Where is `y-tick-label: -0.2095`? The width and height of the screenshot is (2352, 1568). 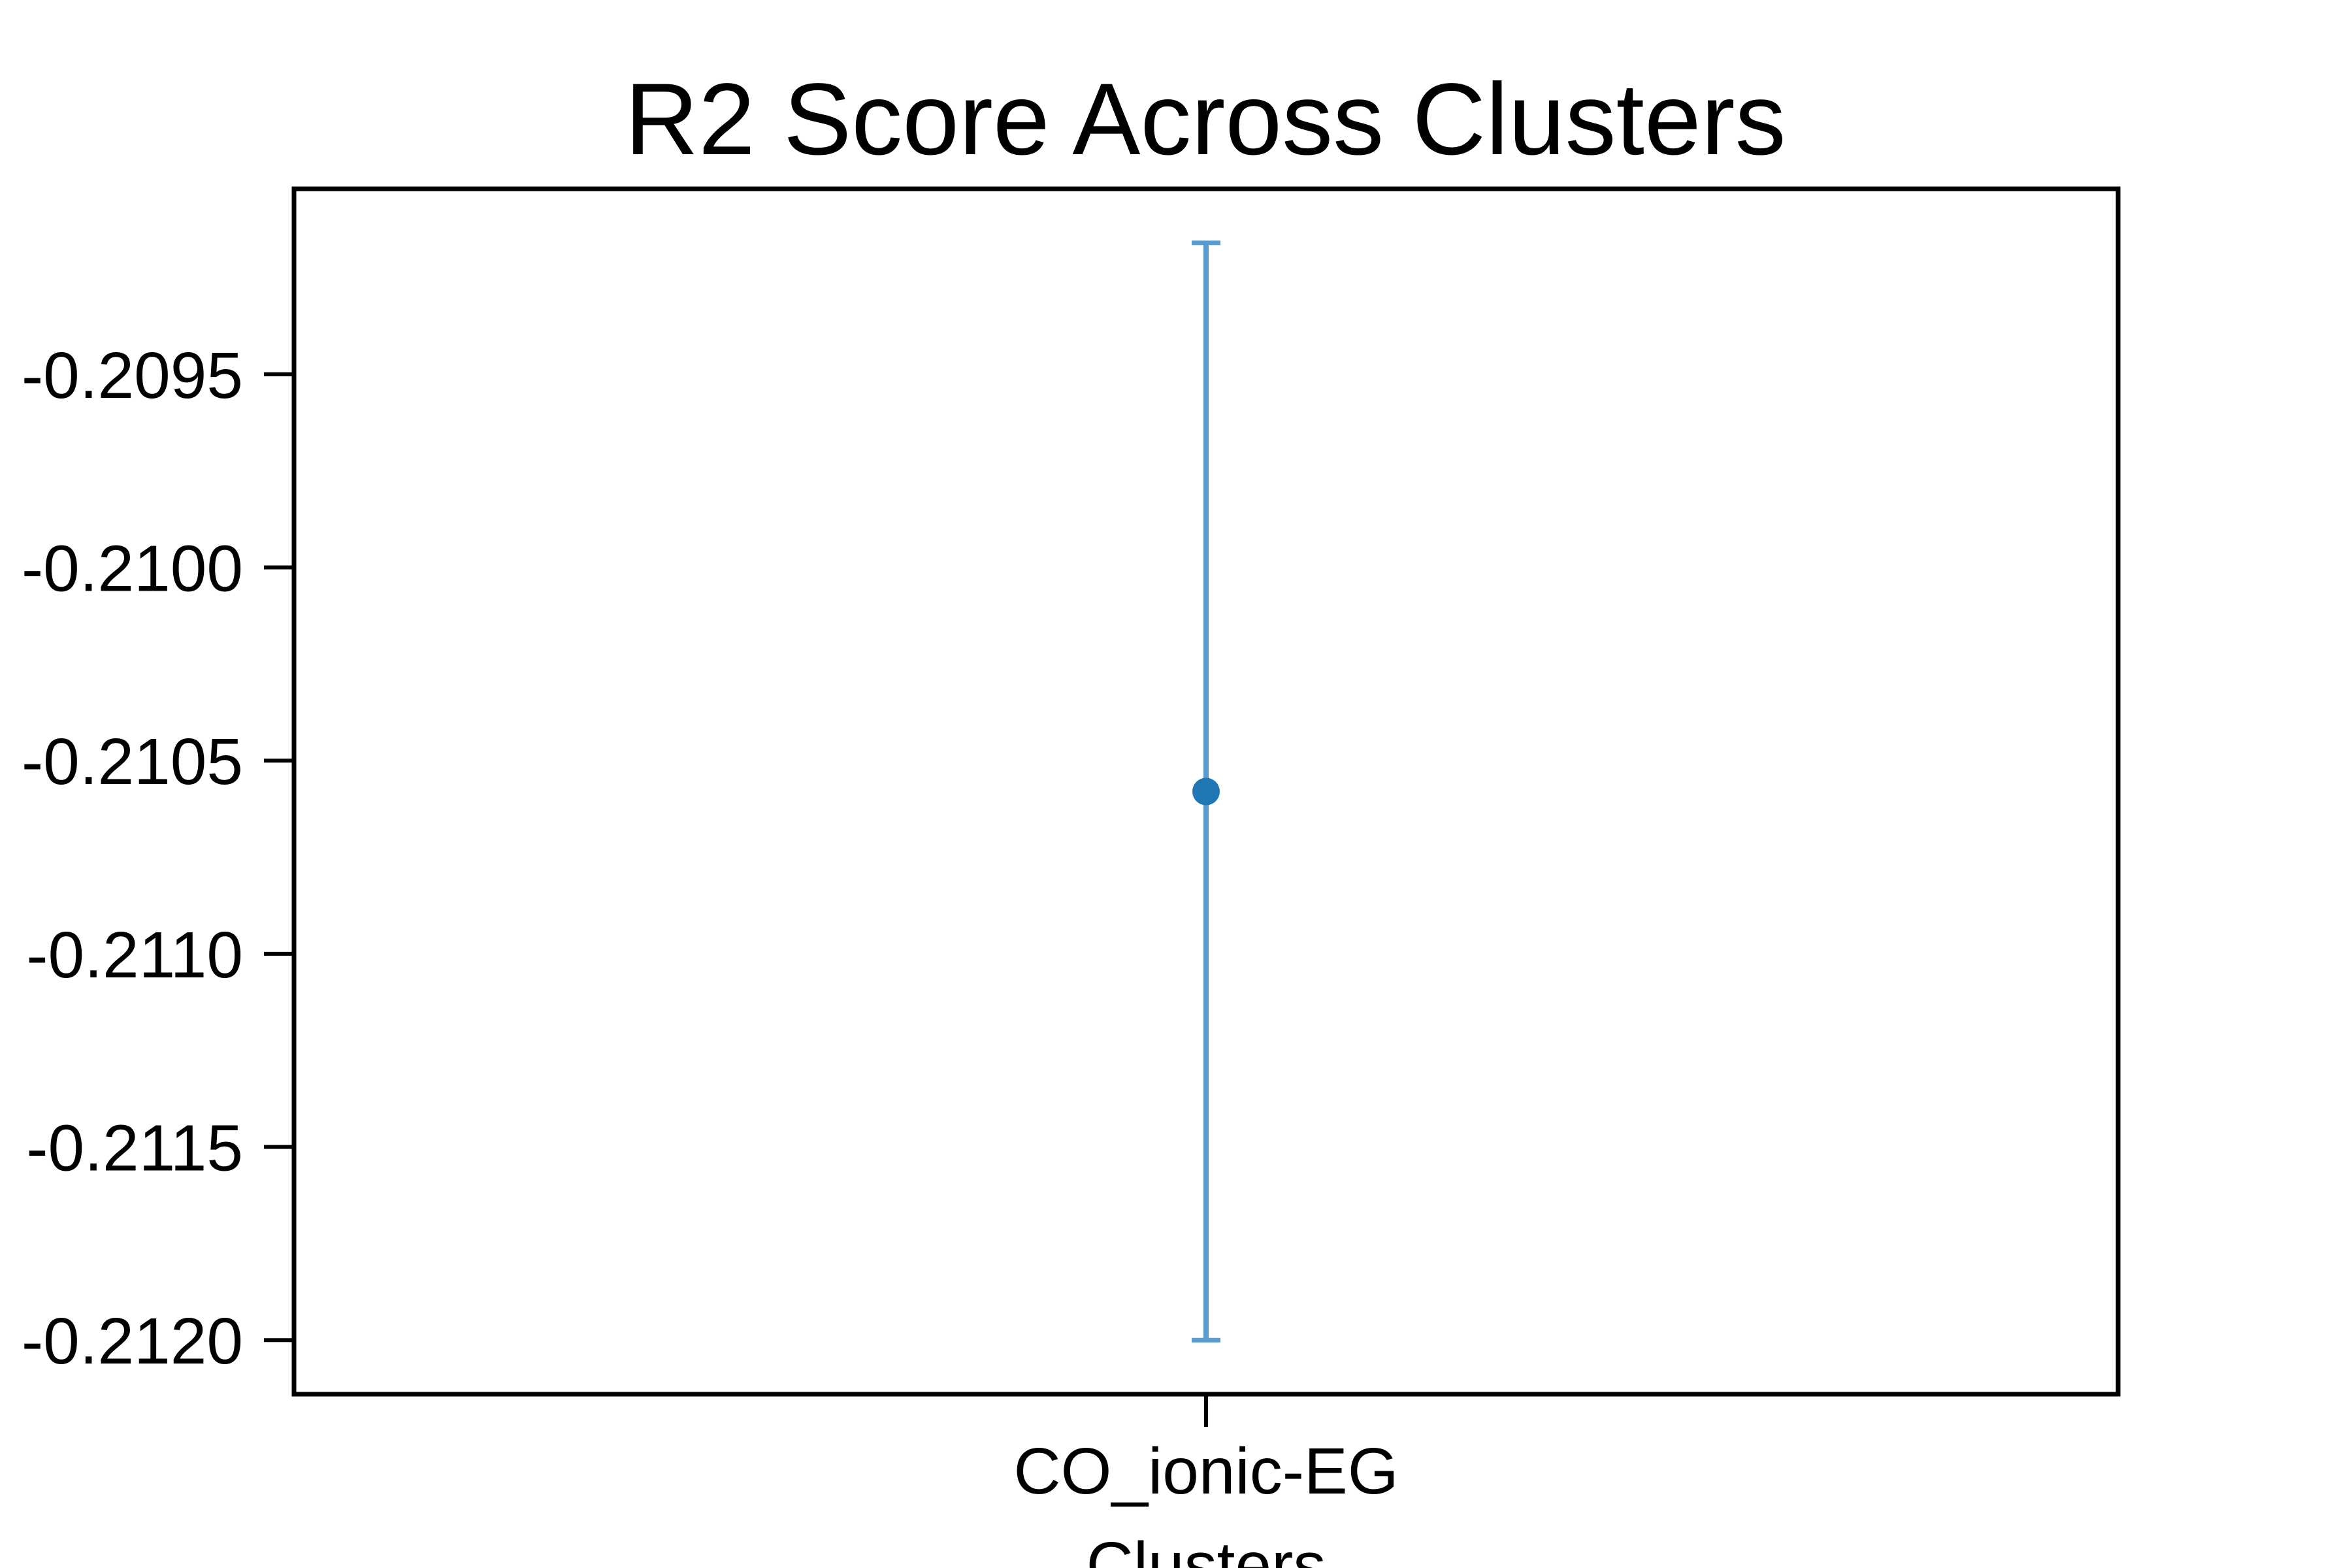 y-tick-label: -0.2095 is located at coordinates (132, 375).